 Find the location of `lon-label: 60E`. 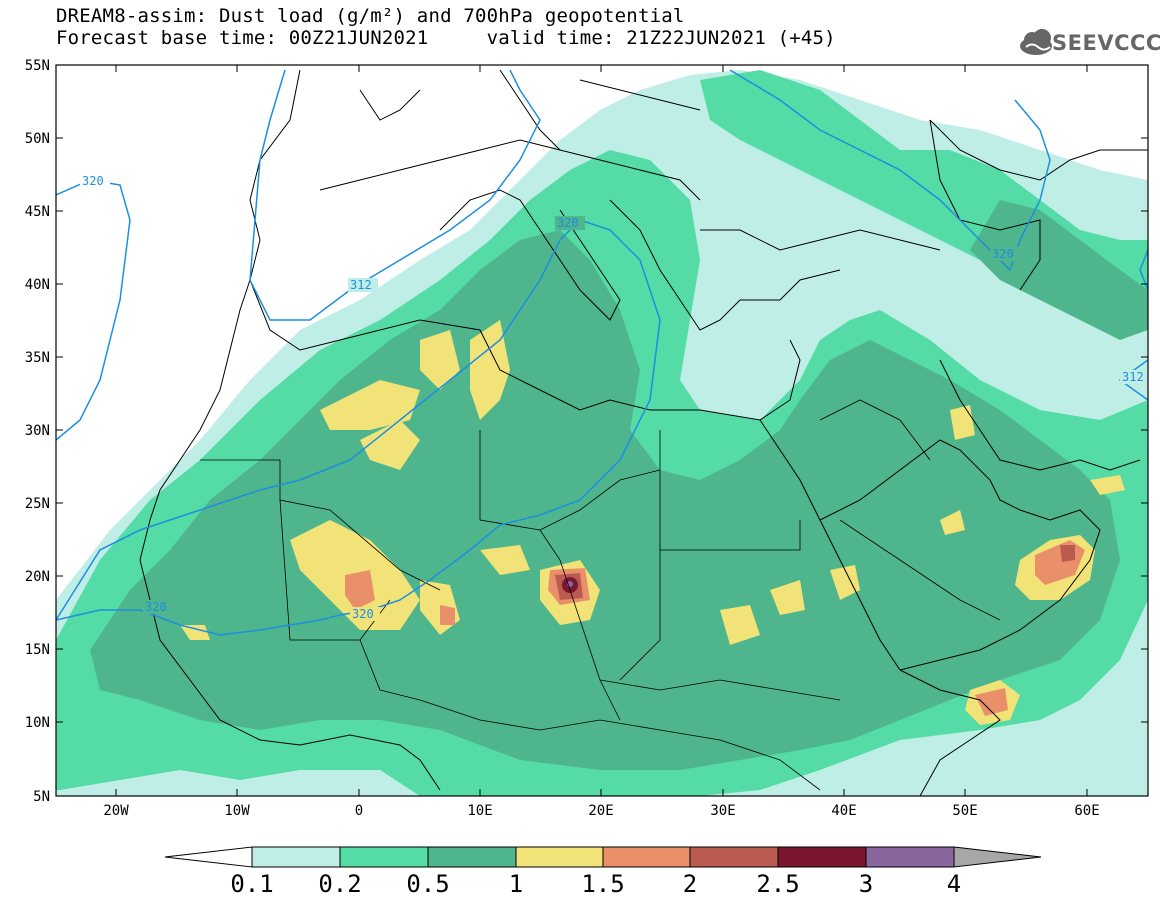

lon-label: 60E is located at coordinates (1086, 811).